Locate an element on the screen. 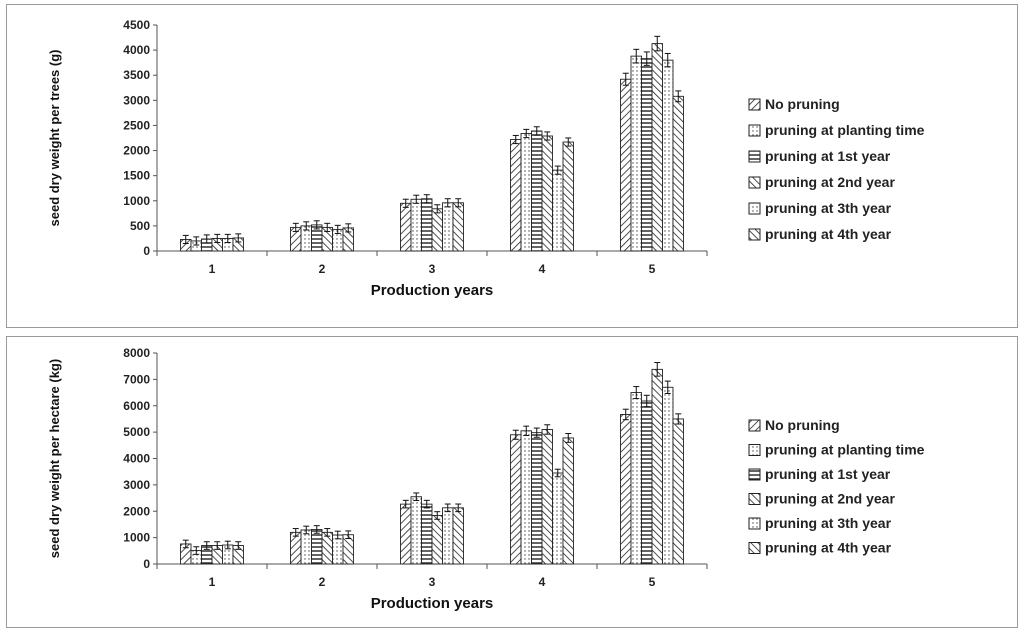 This screenshot has width=1021, height=632. y-tick-label: 3500 is located at coordinates (136, 75).